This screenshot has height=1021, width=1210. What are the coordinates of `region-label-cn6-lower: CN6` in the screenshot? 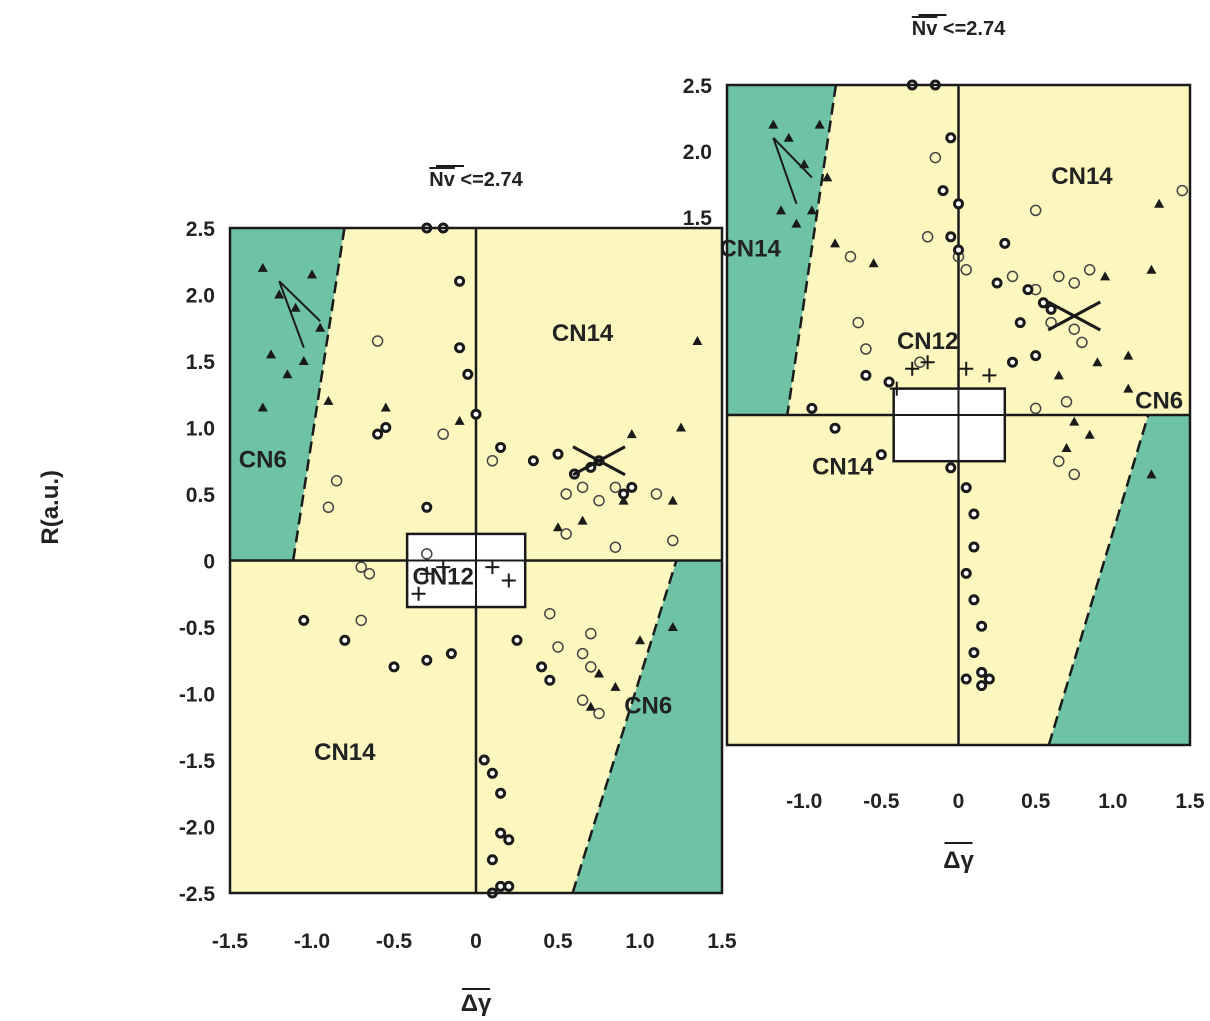 It's located at (648, 705).